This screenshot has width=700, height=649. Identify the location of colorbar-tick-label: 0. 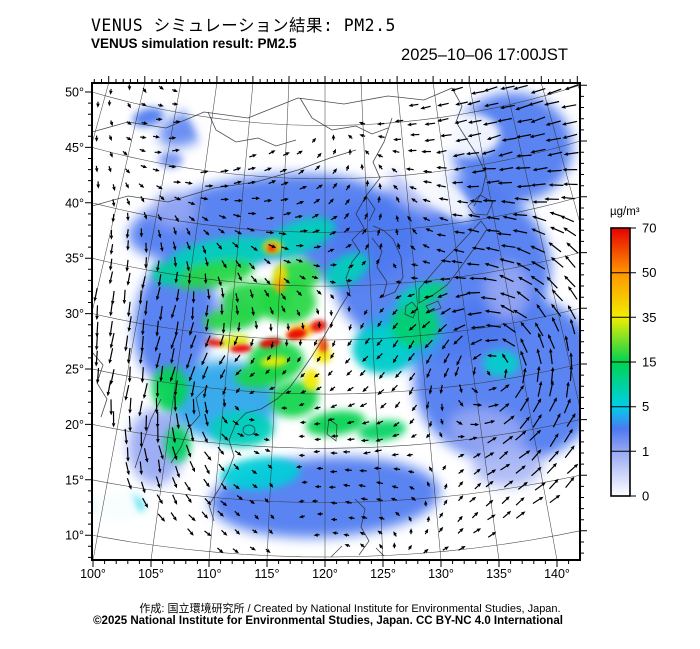
(645, 496).